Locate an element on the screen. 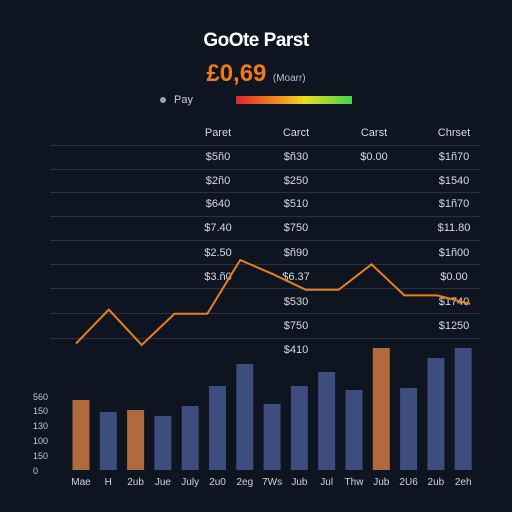  table-cell: $1740 is located at coordinates (454, 302).